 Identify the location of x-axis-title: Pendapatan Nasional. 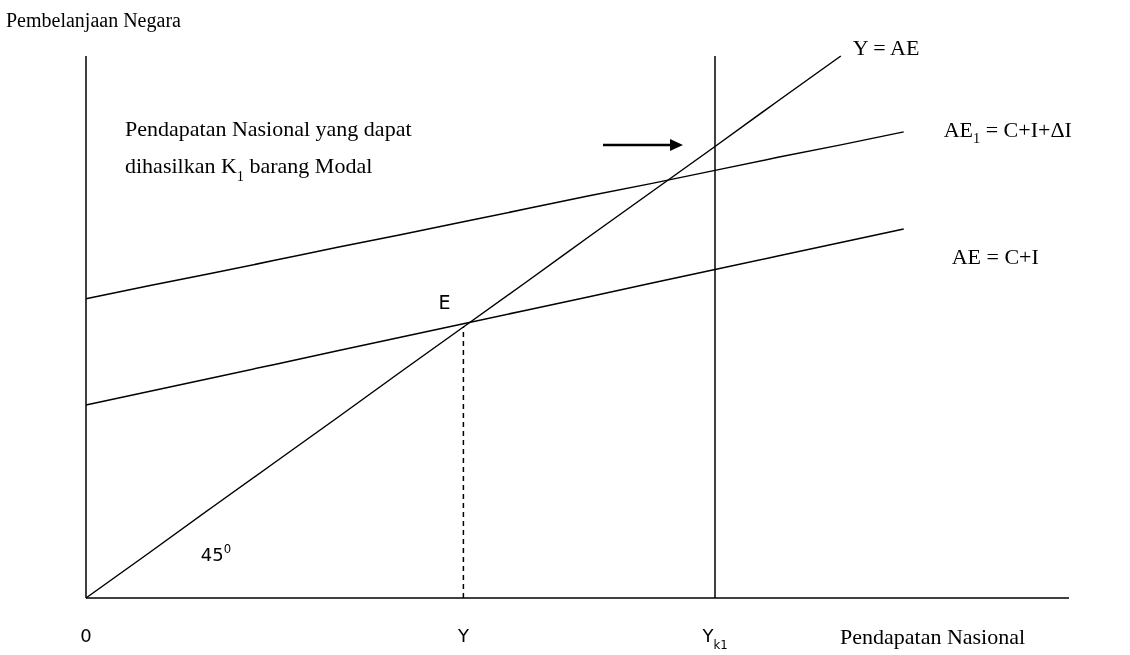
(933, 636).